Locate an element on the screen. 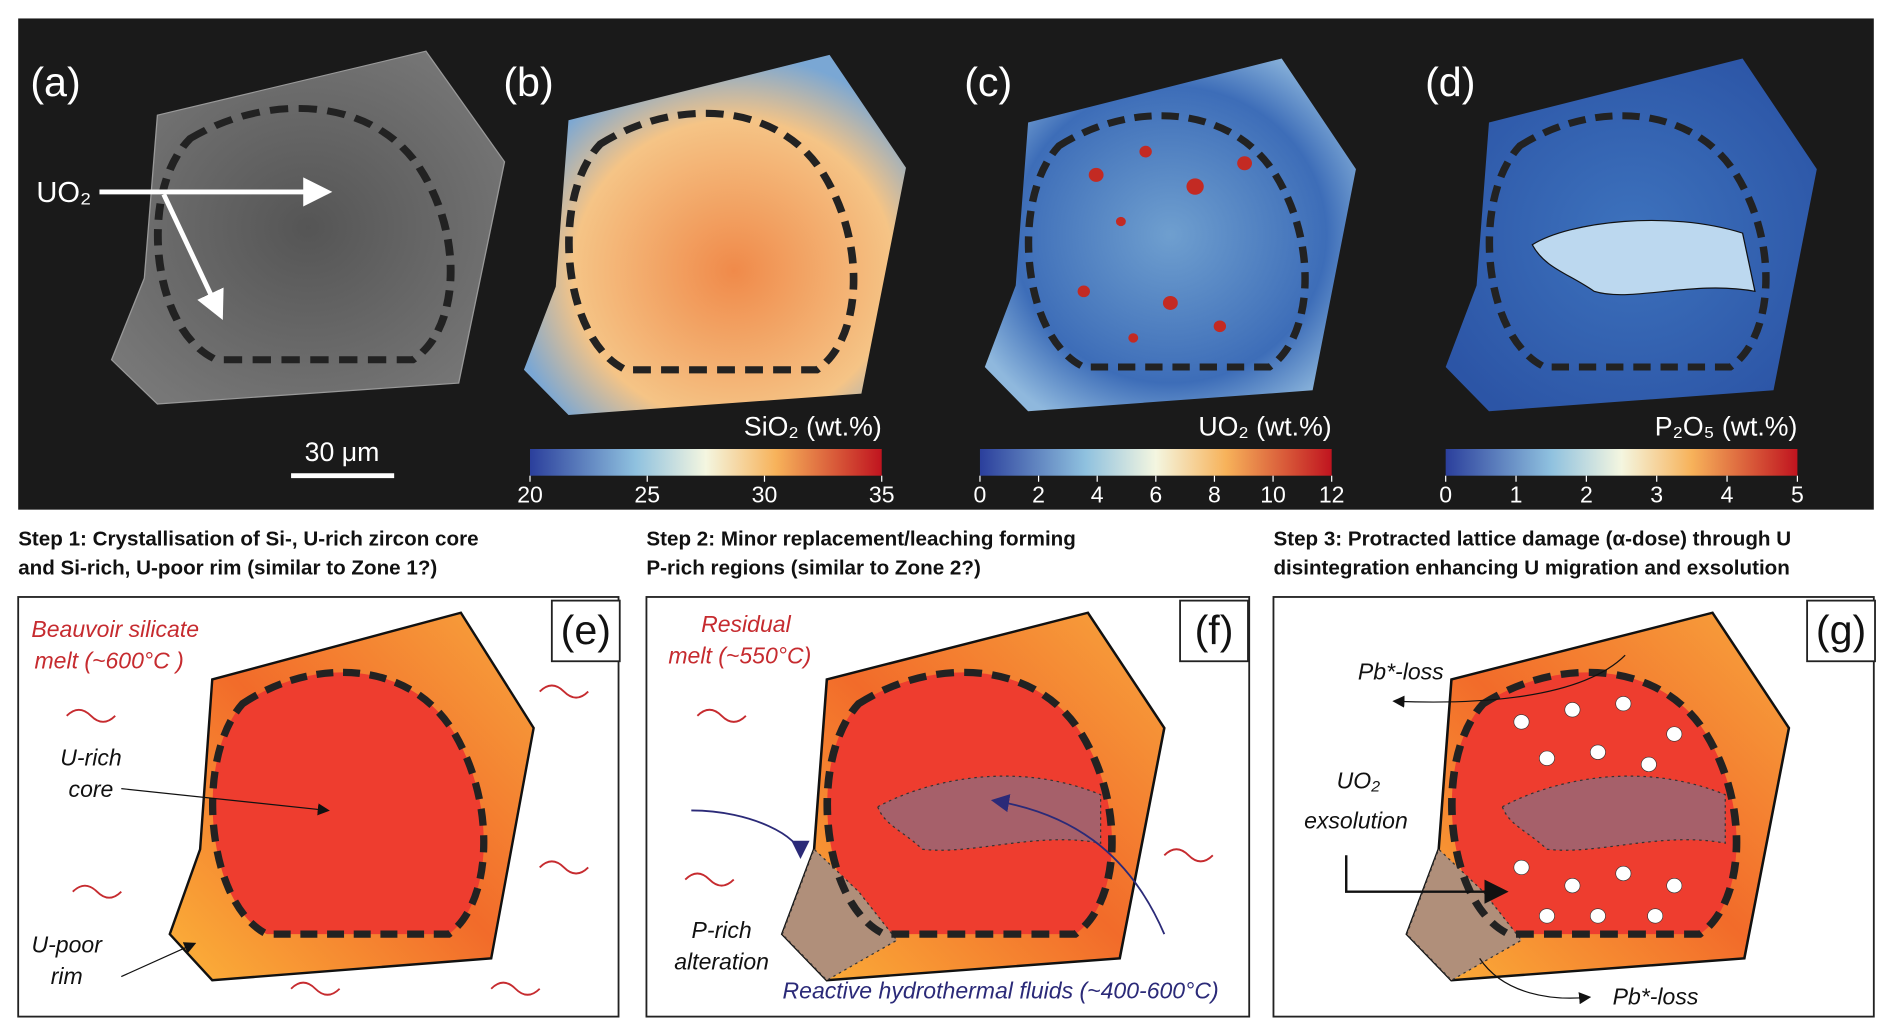  tick-label: 1 is located at coordinates (1516, 494).